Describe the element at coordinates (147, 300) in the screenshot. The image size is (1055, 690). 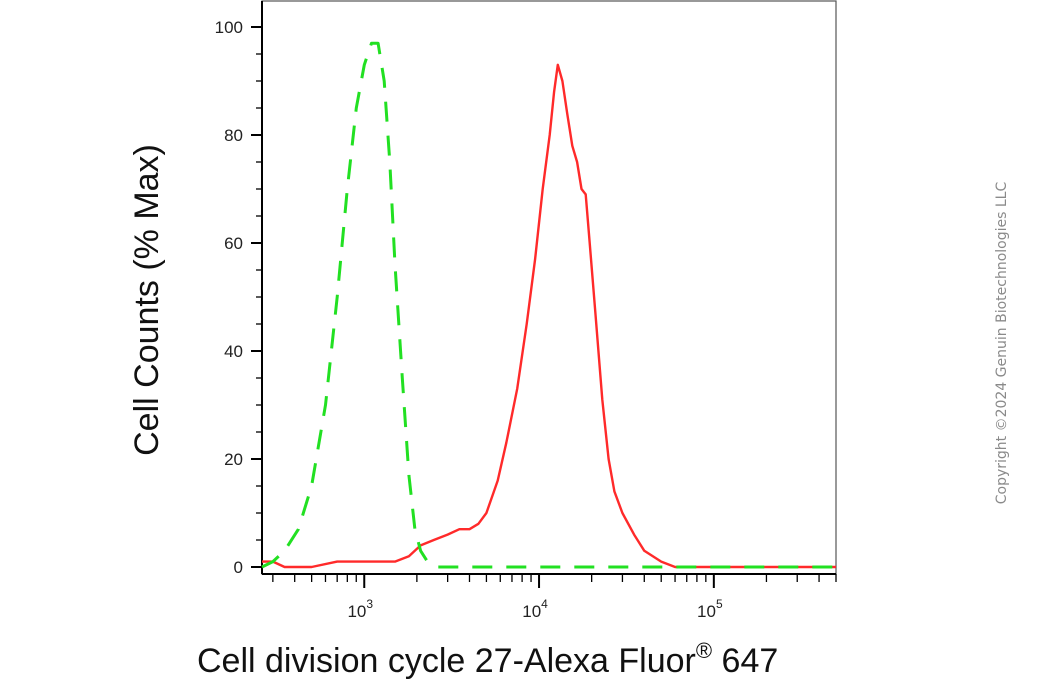
I see `y-axis-title: Cell Counts (% Max)` at that location.